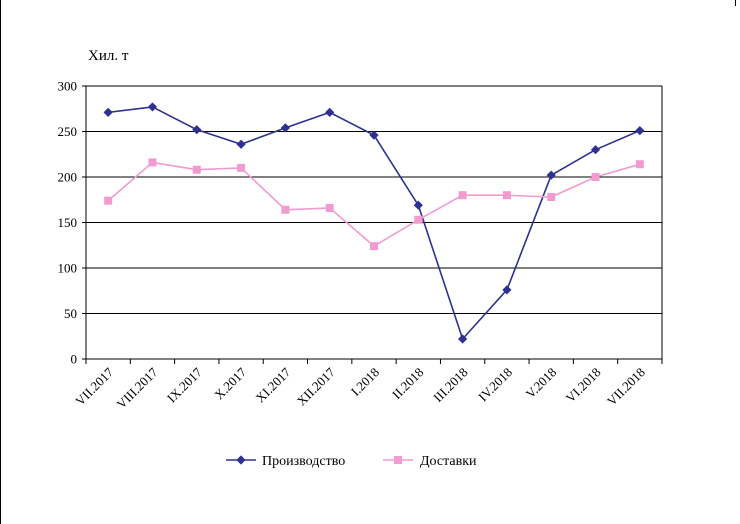 This screenshot has width=740, height=524. What do you see at coordinates (273, 384) in the screenshot?
I see `x-tick-label: XI.2017` at bounding box center [273, 384].